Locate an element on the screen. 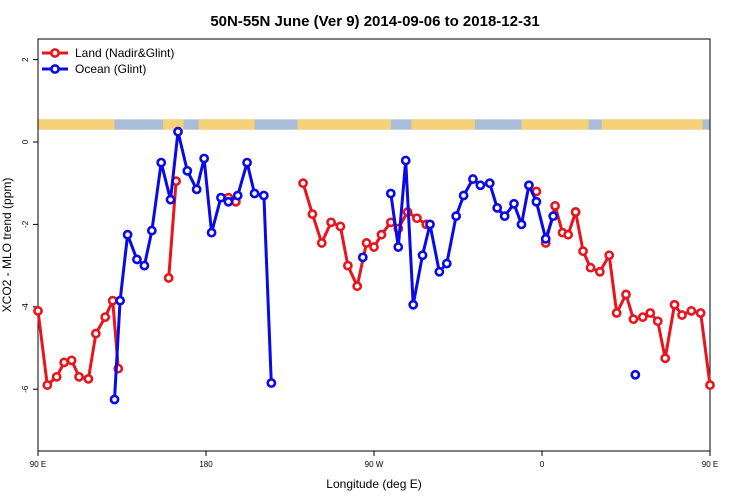 The image size is (750, 500). x-tick-label: 90 W is located at coordinates (374, 464).